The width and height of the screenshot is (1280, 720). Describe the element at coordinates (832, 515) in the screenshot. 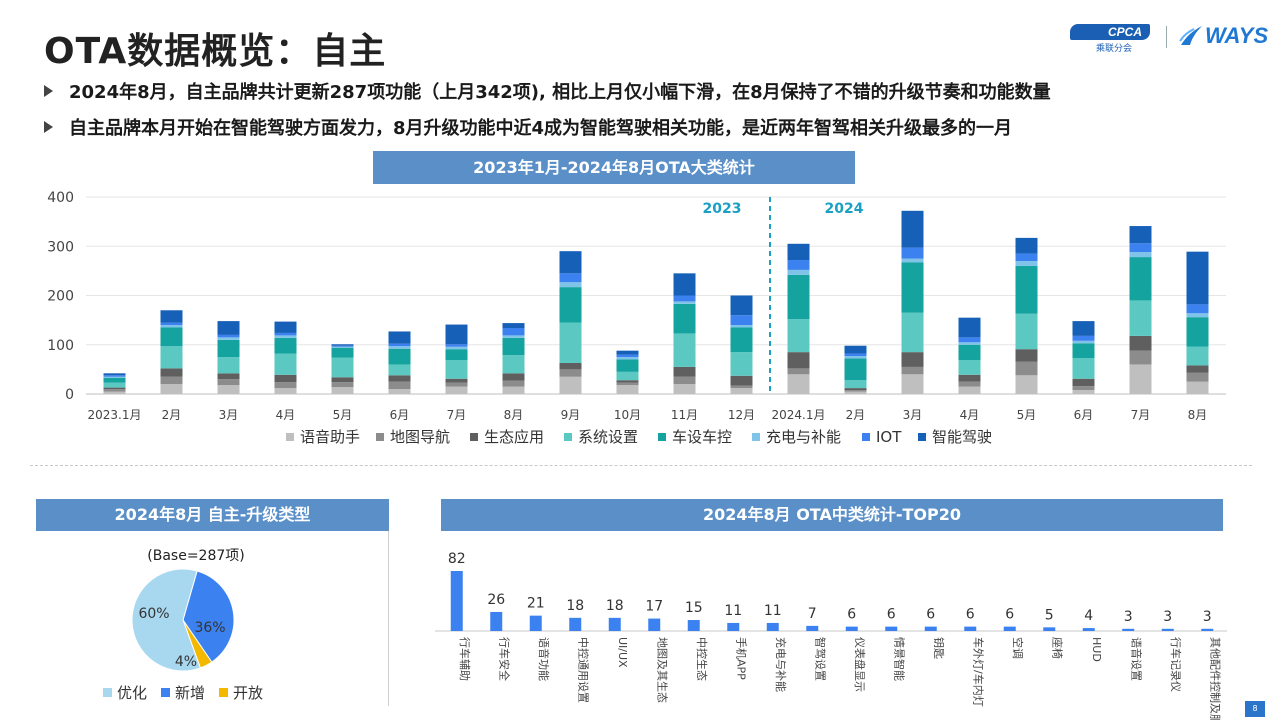

I see `top20-chart-title: 2024年8月 OTA中类统计-TOP20` at that location.